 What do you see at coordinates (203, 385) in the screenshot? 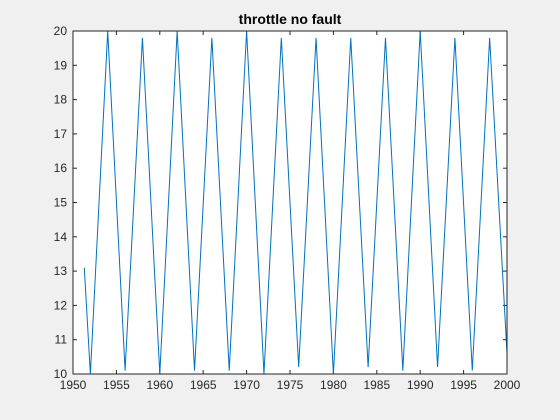
I see `x-tick-label: 1965` at bounding box center [203, 385].